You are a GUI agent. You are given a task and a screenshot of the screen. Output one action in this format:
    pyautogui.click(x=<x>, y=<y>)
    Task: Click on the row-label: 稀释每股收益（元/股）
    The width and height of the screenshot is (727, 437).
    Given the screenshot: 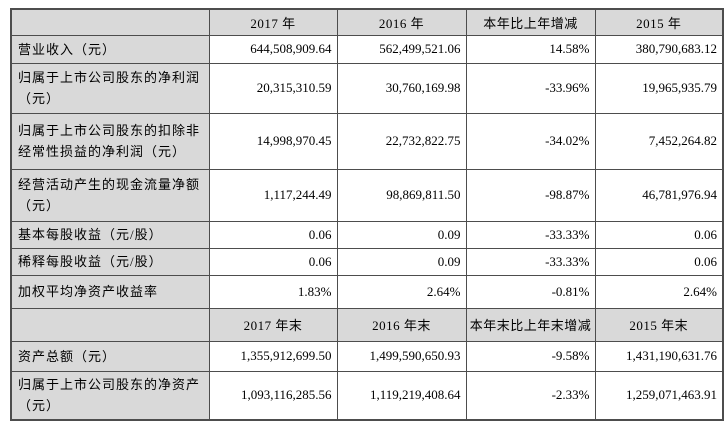 What is the action you would take?
    pyautogui.click(x=110, y=261)
    